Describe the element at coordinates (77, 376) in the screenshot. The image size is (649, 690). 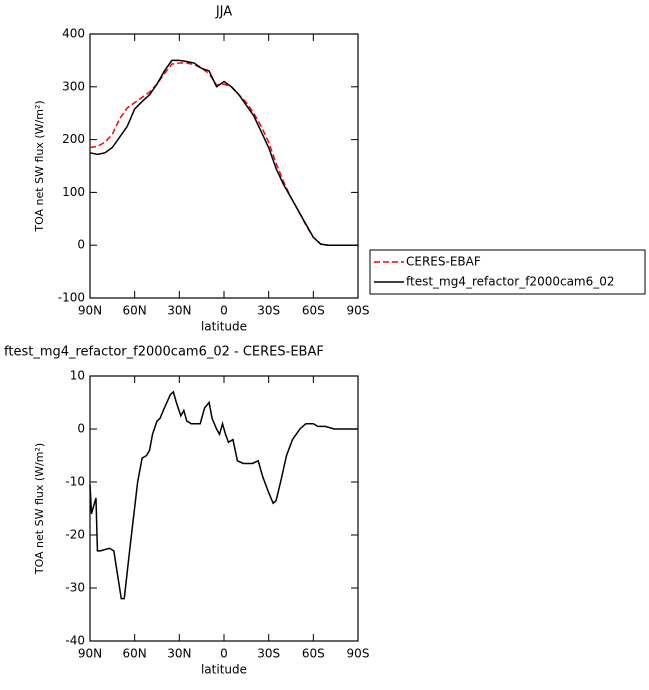
I see `y-tick-label: 10` at that location.